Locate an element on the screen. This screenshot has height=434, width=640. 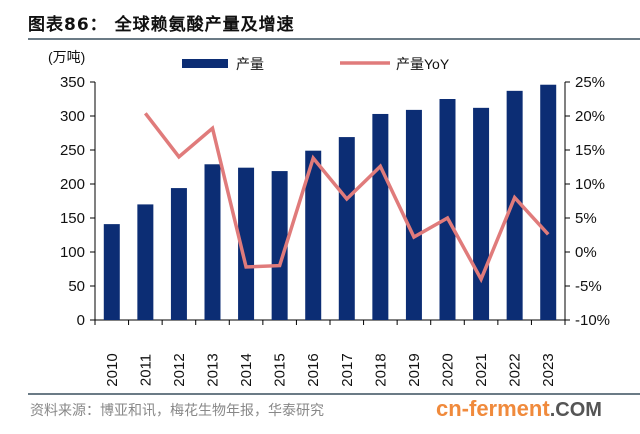
title-divider is located at coordinates (334, 39).